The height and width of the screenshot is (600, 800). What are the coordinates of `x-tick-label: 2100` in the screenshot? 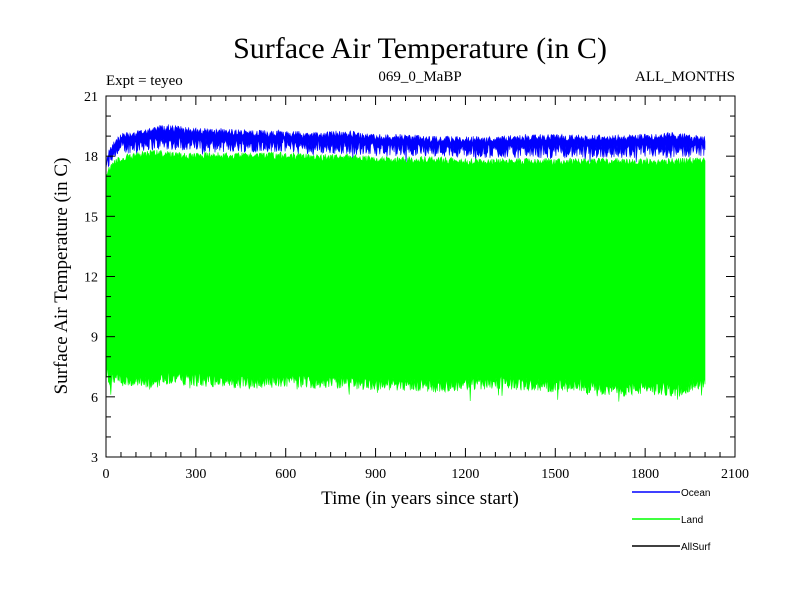 It's located at (735, 474).